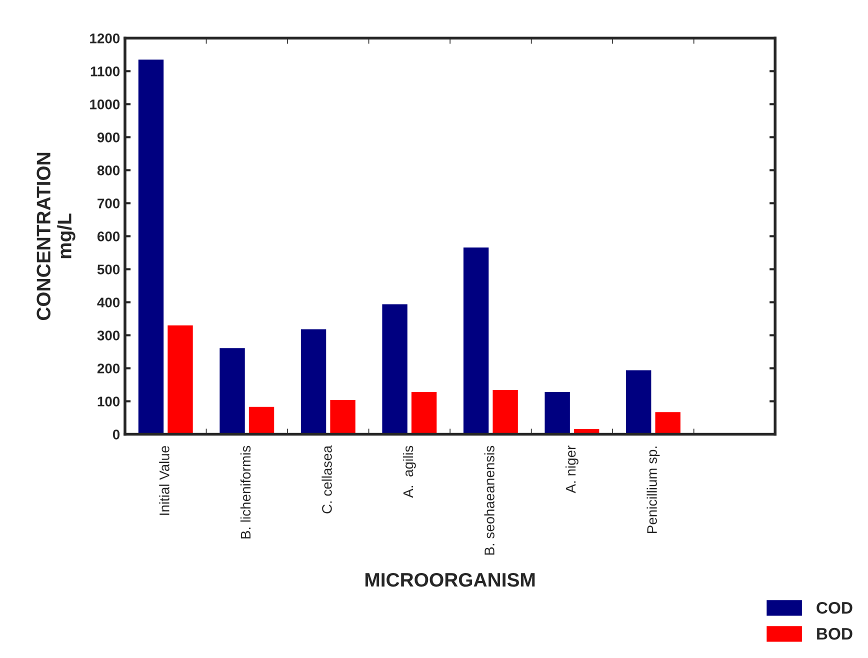 This screenshot has width=868, height=658. I want to click on y-tick-label: 300, so click(108, 335).